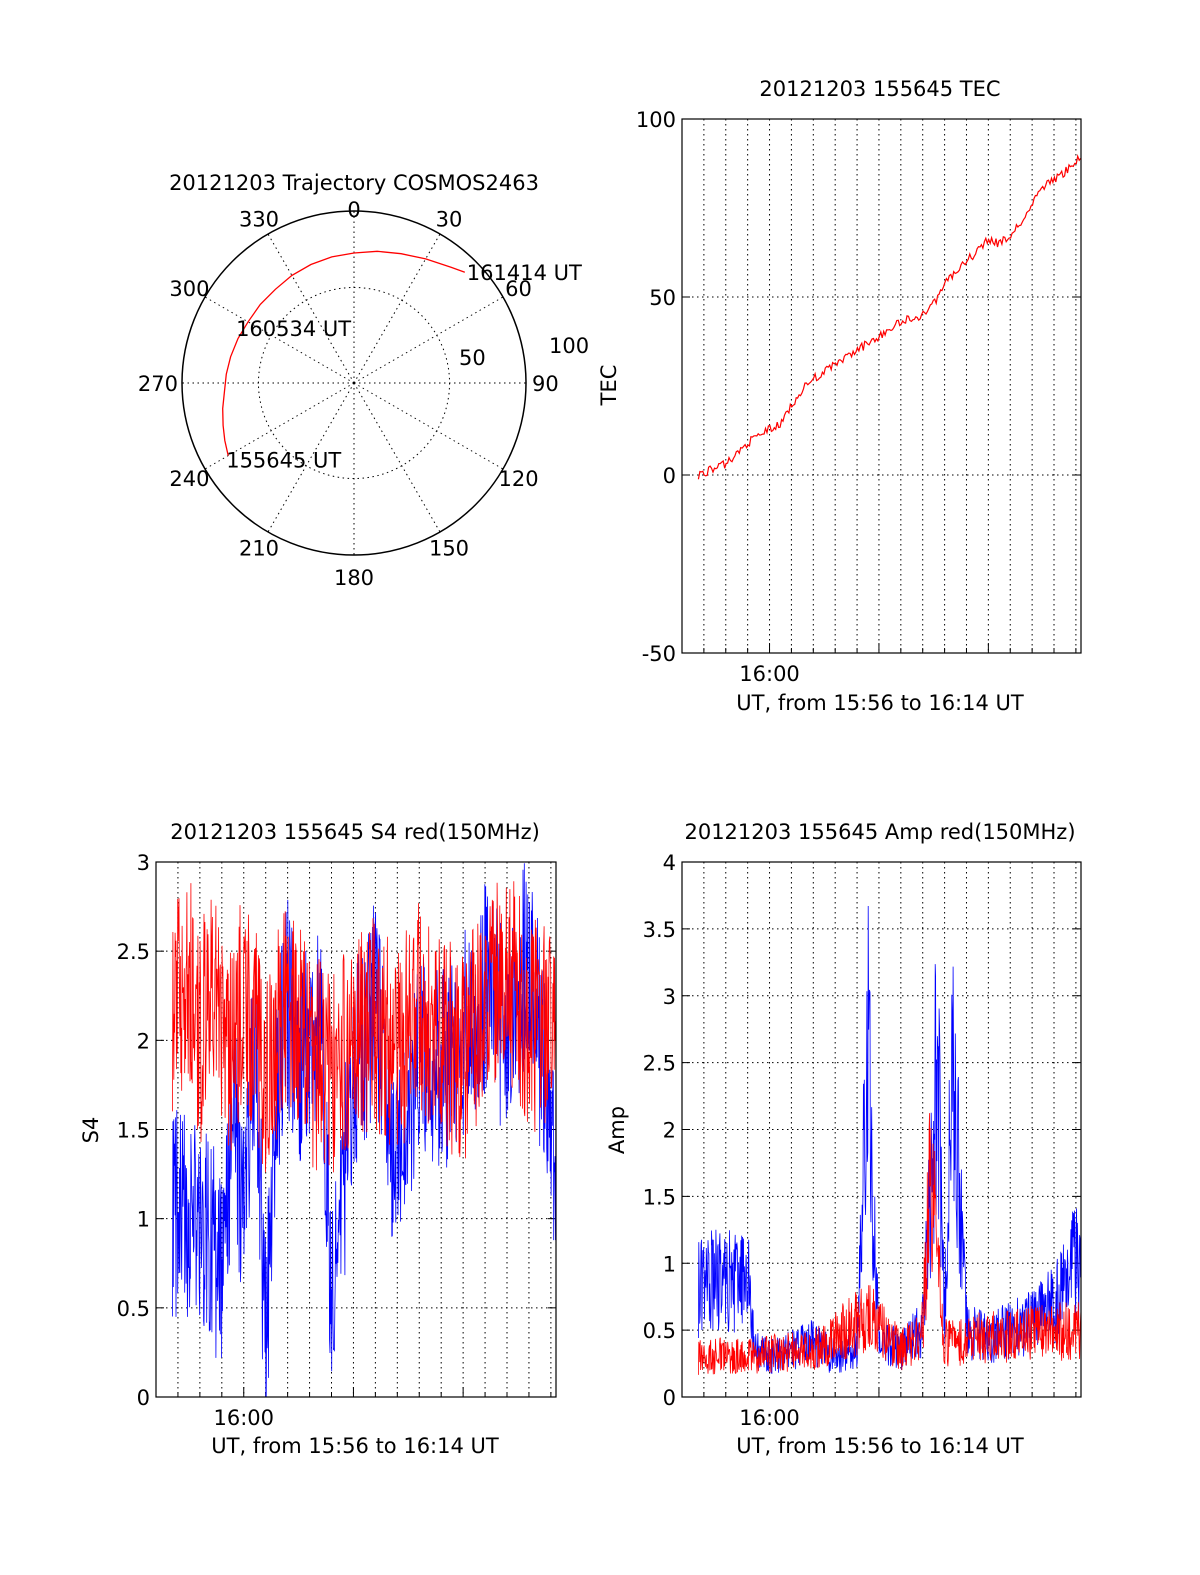  Describe the element at coordinates (189, 479) in the screenshot. I see `polar-azimuth-label: 240` at that location.